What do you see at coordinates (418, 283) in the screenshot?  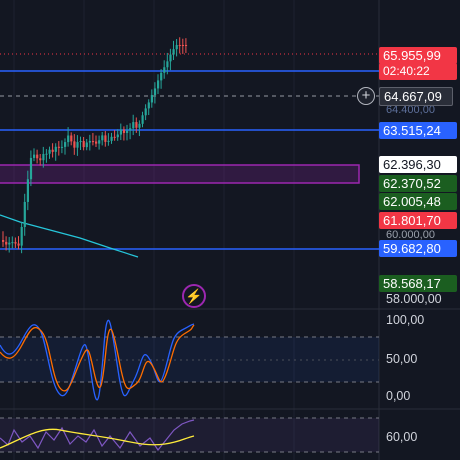 I see `price-label-58568: 58.568,17` at bounding box center [418, 283].